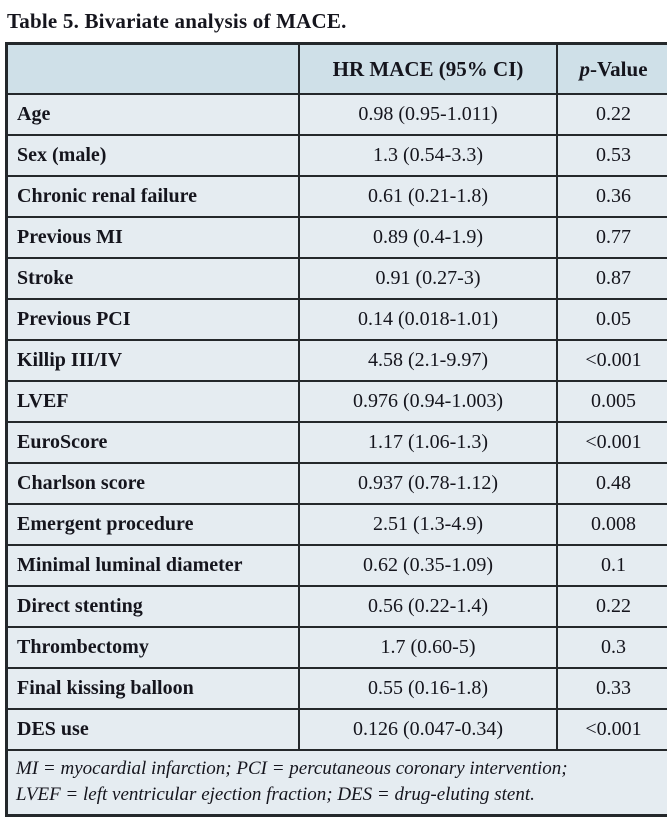 Image resolution: width=667 pixels, height=819 pixels. Describe the element at coordinates (611, 319) in the screenshot. I see `p-value: 0.05` at that location.